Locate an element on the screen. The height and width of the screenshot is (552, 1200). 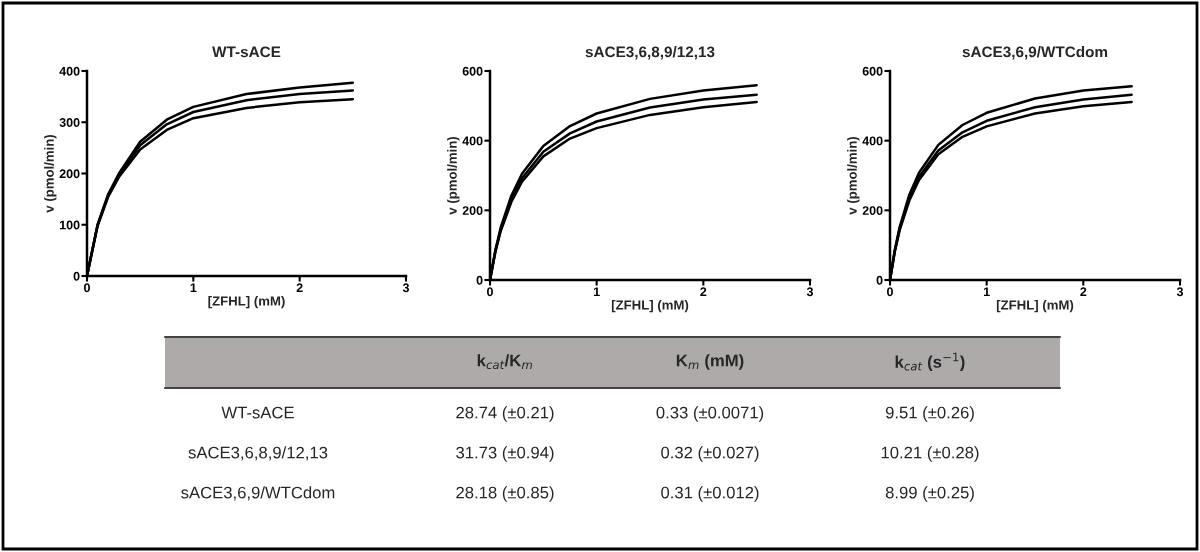
text: 10.21 (±0.28) is located at coordinates (930, 454).